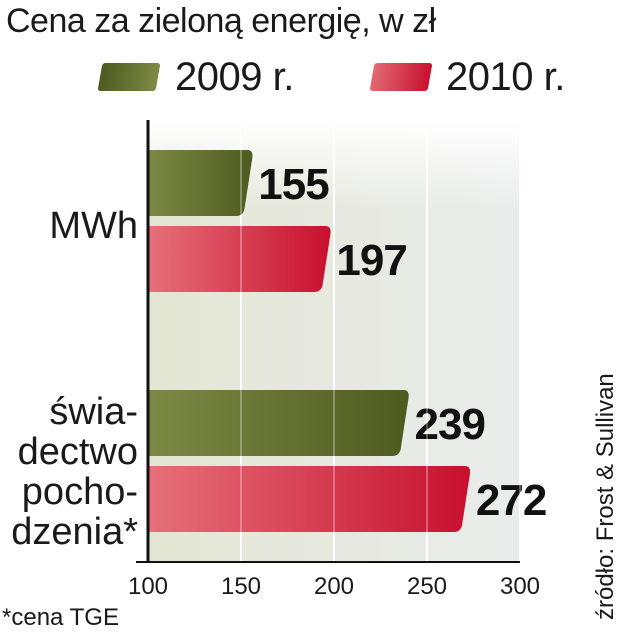  I want to click on chart-title: Cena za zieloną energię, w zł, so click(221, 21).